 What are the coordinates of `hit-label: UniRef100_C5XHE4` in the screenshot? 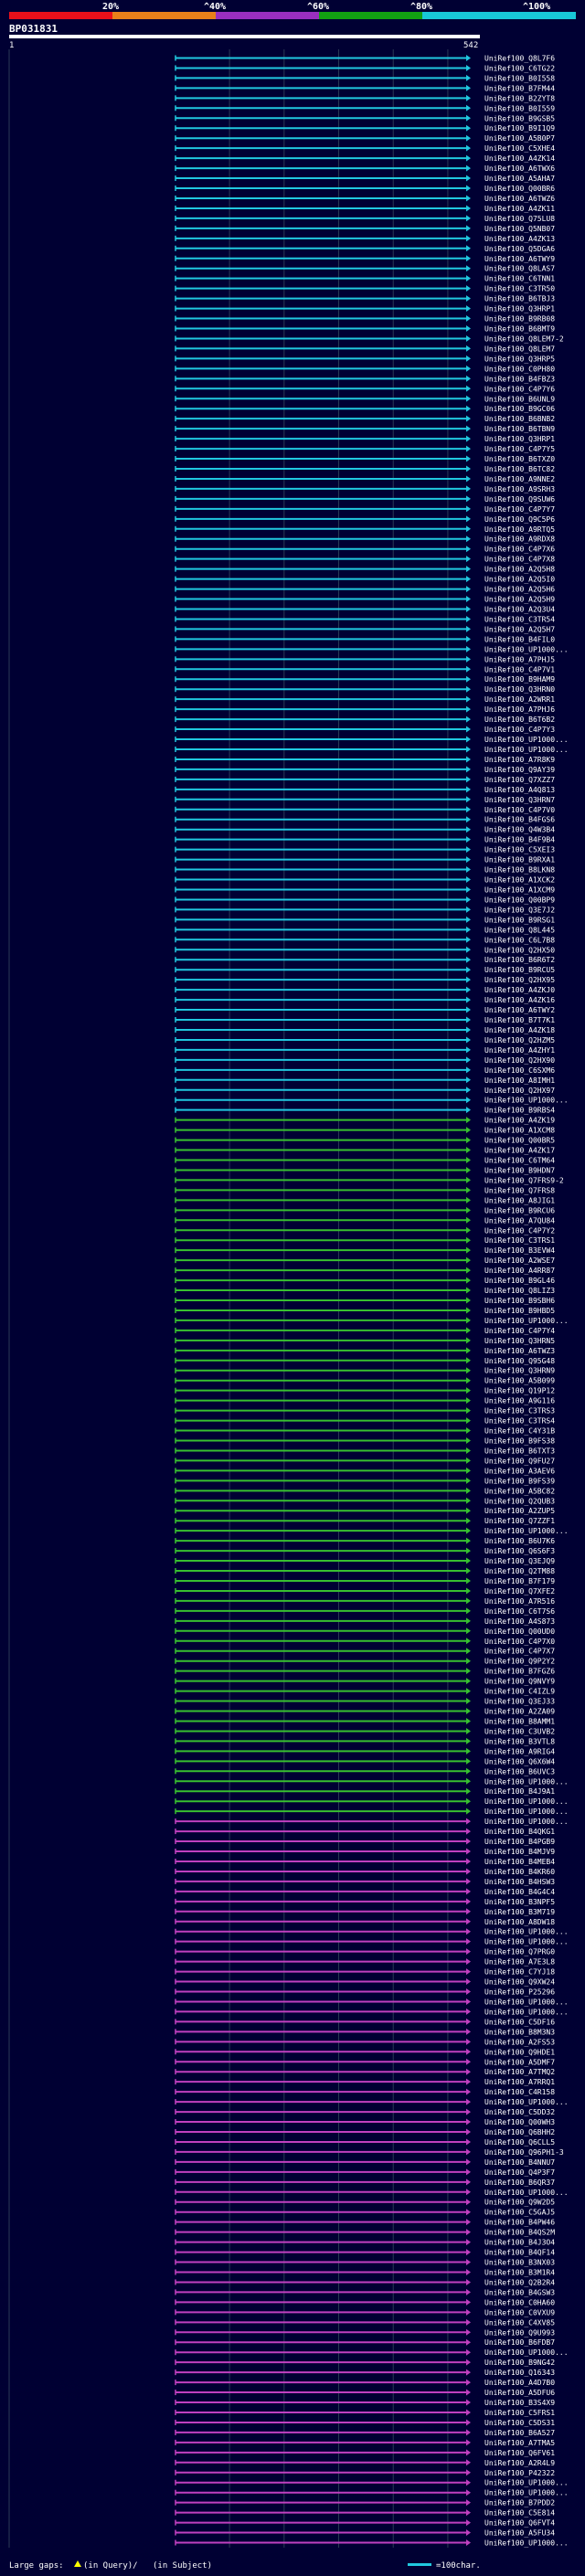 It's located at (519, 148).